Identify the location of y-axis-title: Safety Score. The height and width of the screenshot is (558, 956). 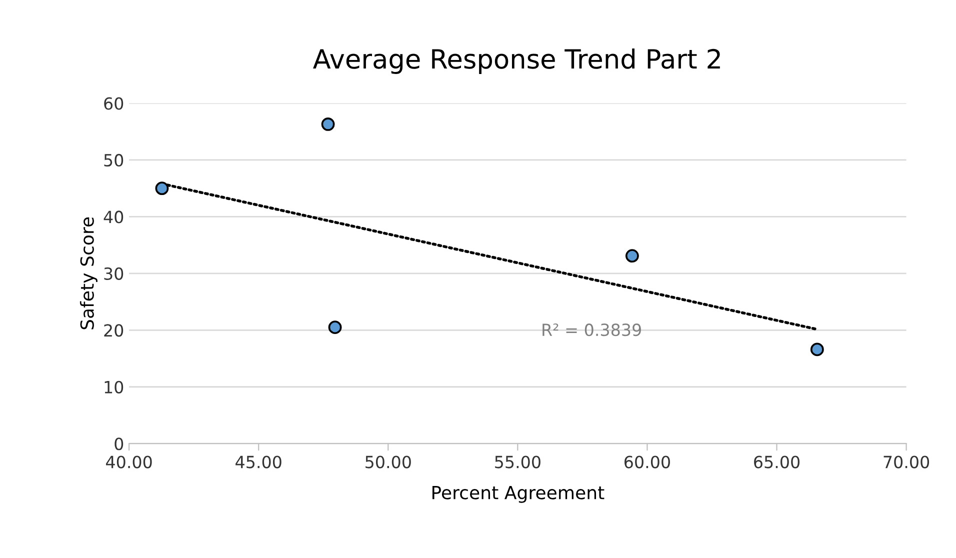
(89, 273).